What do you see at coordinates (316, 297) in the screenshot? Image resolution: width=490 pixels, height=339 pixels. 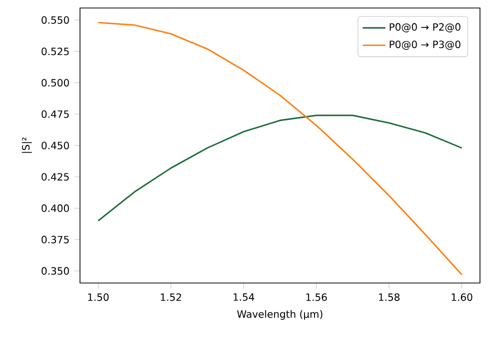 I see `x-tick-label: 1.56` at bounding box center [316, 297].